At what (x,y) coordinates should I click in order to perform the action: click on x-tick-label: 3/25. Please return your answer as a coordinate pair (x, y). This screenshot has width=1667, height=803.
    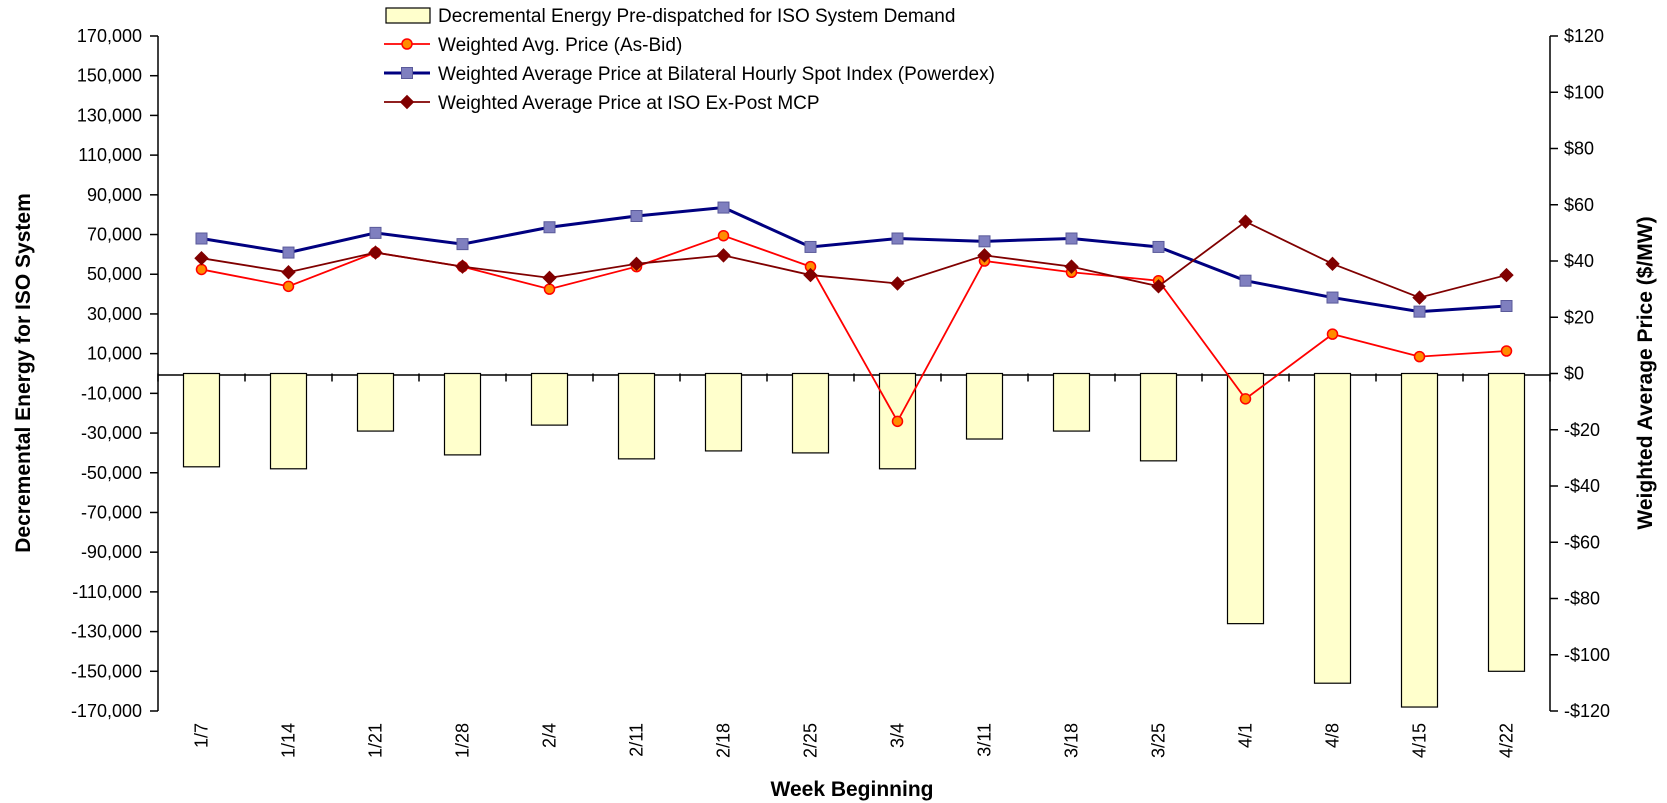
    Looking at the image, I should click on (1159, 740).